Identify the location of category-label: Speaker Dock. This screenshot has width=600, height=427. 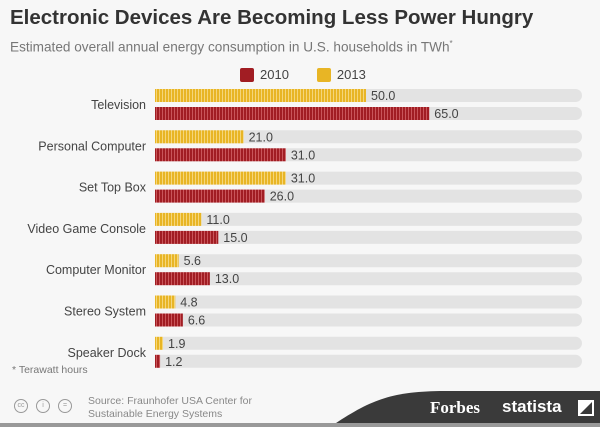
(106, 353).